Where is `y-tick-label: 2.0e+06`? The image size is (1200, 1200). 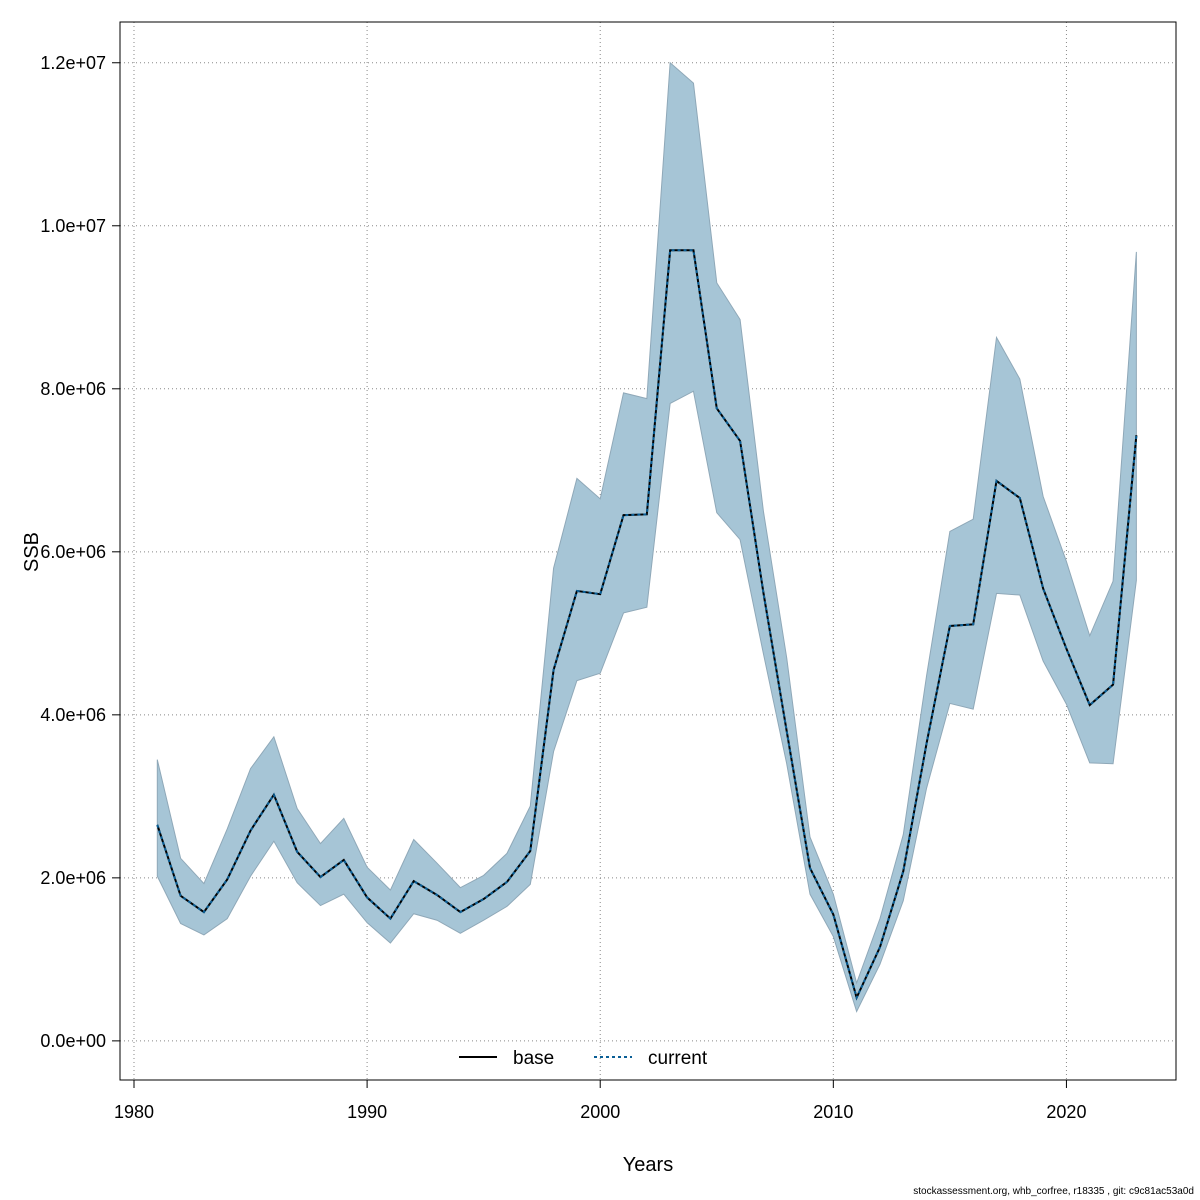 y-tick-label: 2.0e+06 is located at coordinates (73, 878).